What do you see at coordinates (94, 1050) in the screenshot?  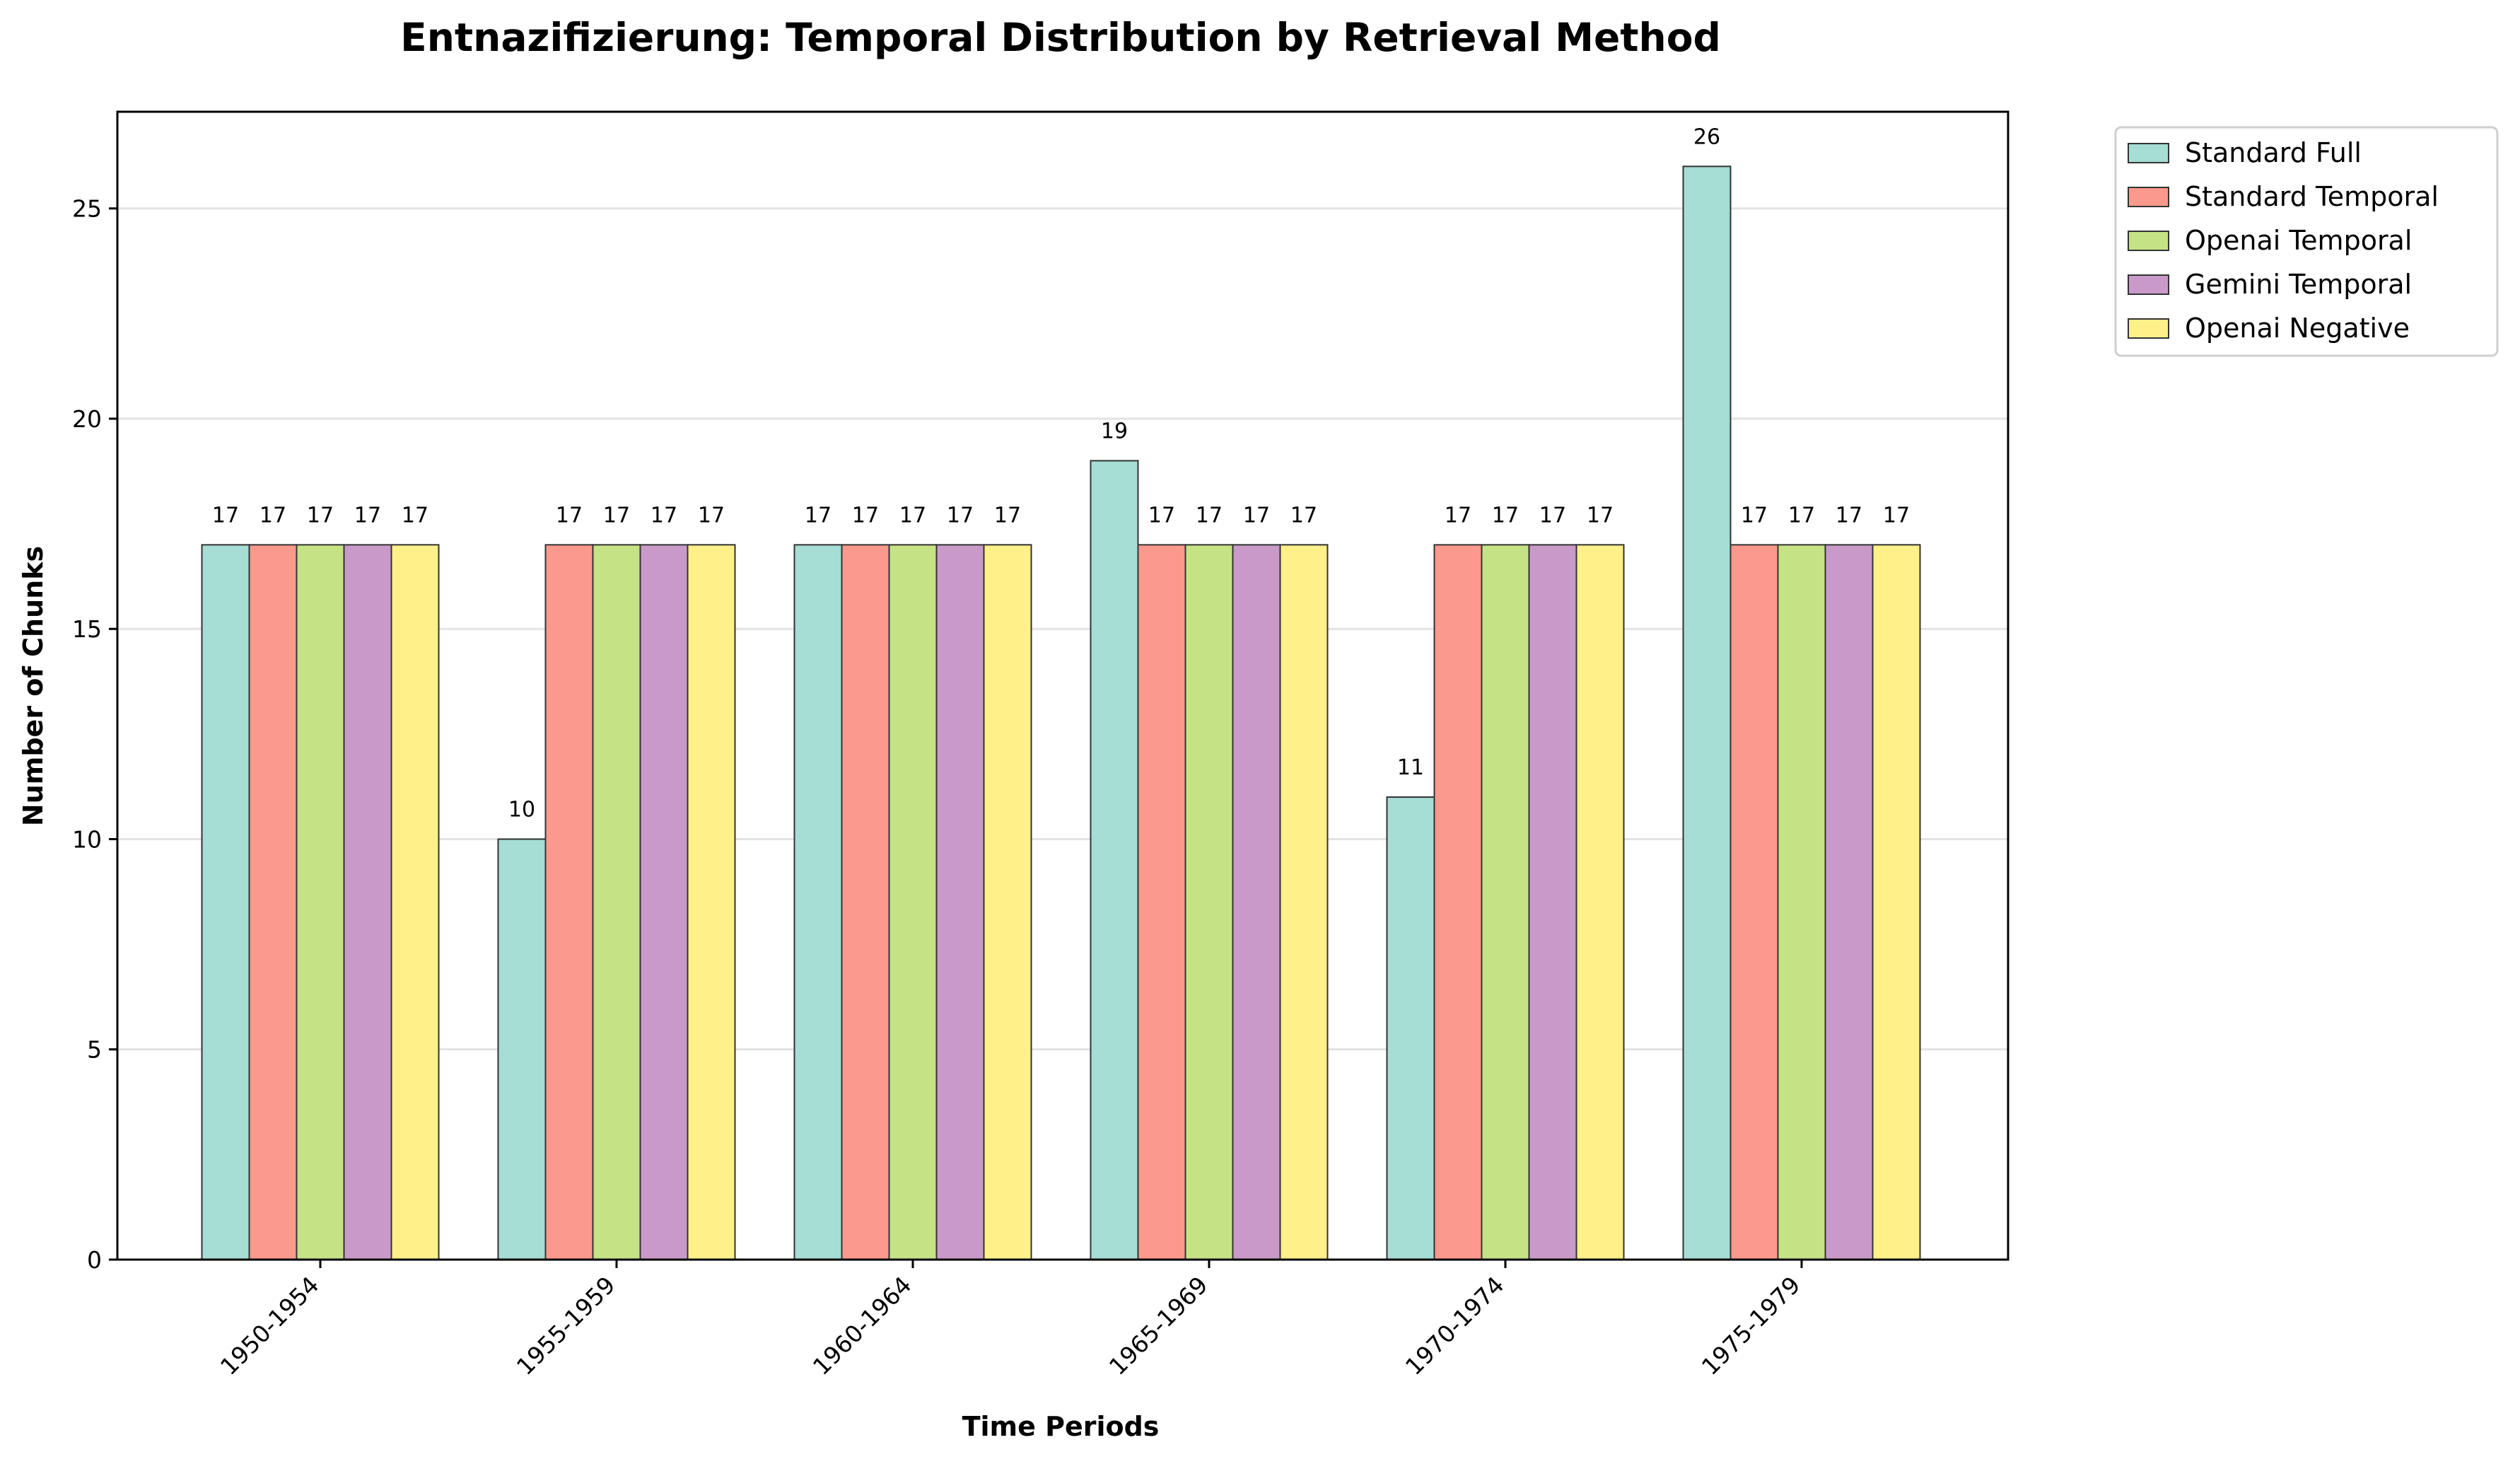 I see `y-tick-label: 5` at bounding box center [94, 1050].